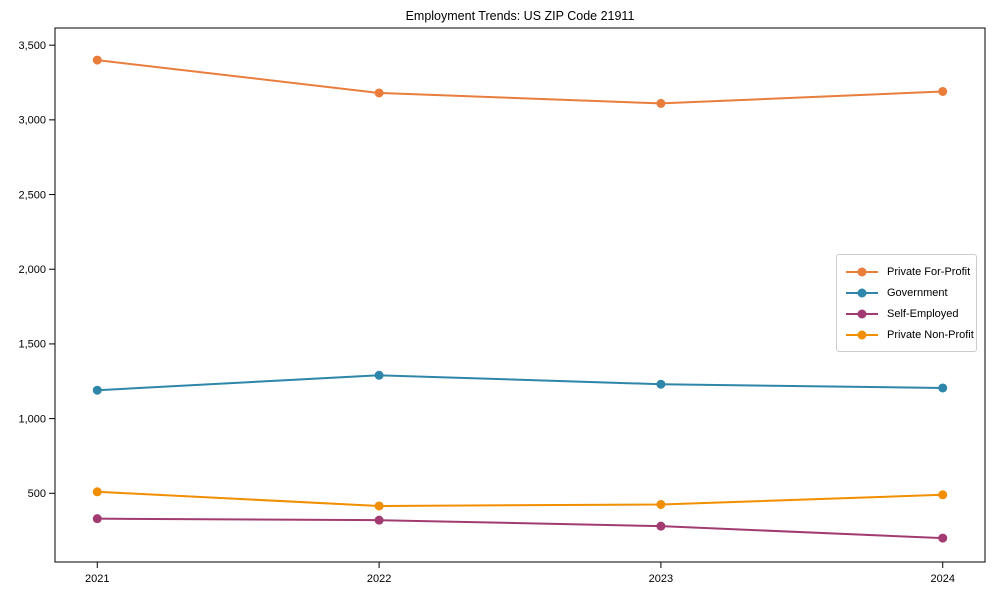  What do you see at coordinates (32, 46) in the screenshot?
I see `y-tick-label: 3,500` at bounding box center [32, 46].